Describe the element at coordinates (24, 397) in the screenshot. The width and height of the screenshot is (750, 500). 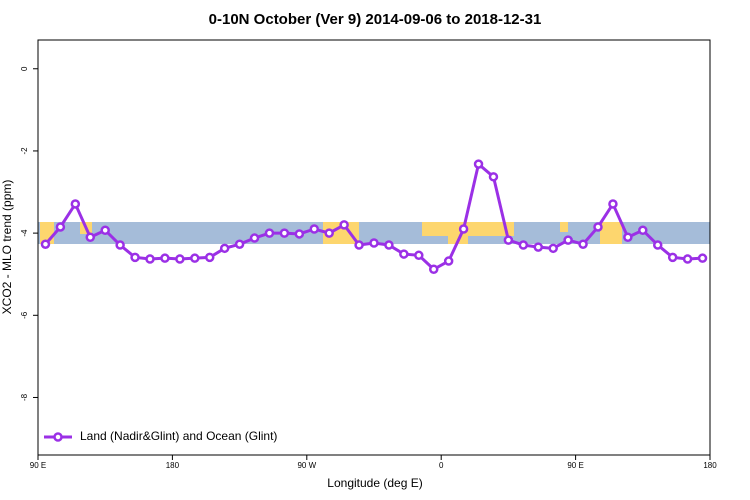
I see `y-tick-label: -8` at that location.